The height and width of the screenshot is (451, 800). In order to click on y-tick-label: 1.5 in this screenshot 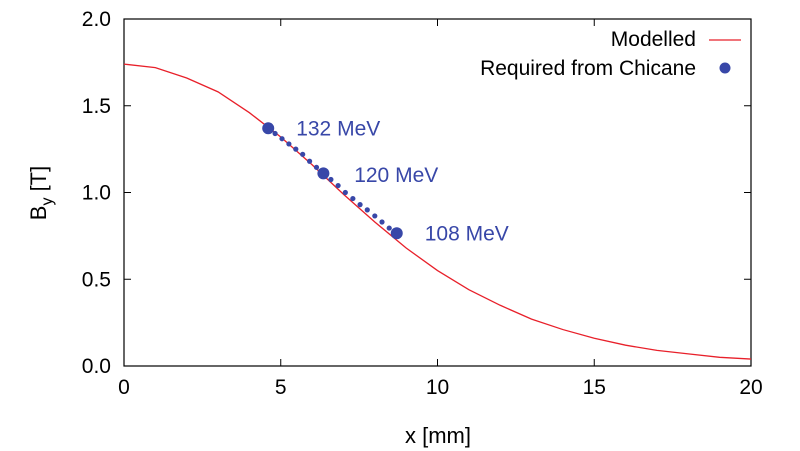, I will do `click(96, 106)`.